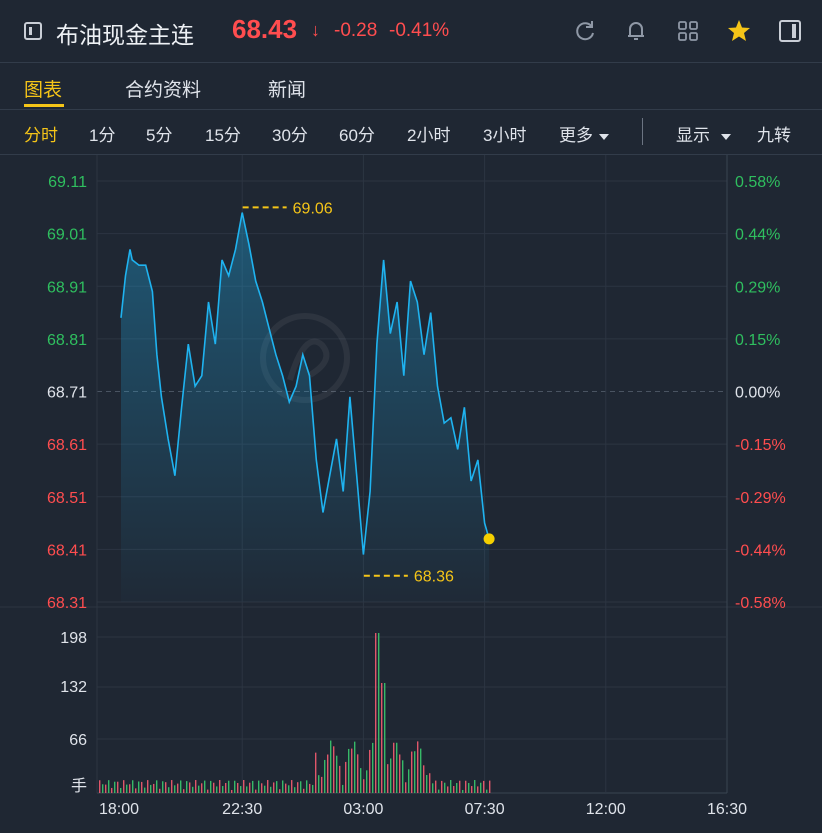 The width and height of the screenshot is (822, 833). Describe the element at coordinates (760, 603) in the screenshot. I see `pct-tick-label: -0.58%` at that location.